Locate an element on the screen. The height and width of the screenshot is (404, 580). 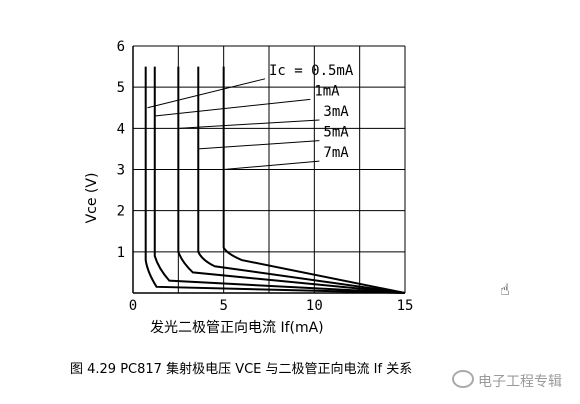
x-tick-label: 5 is located at coordinates (223, 306).